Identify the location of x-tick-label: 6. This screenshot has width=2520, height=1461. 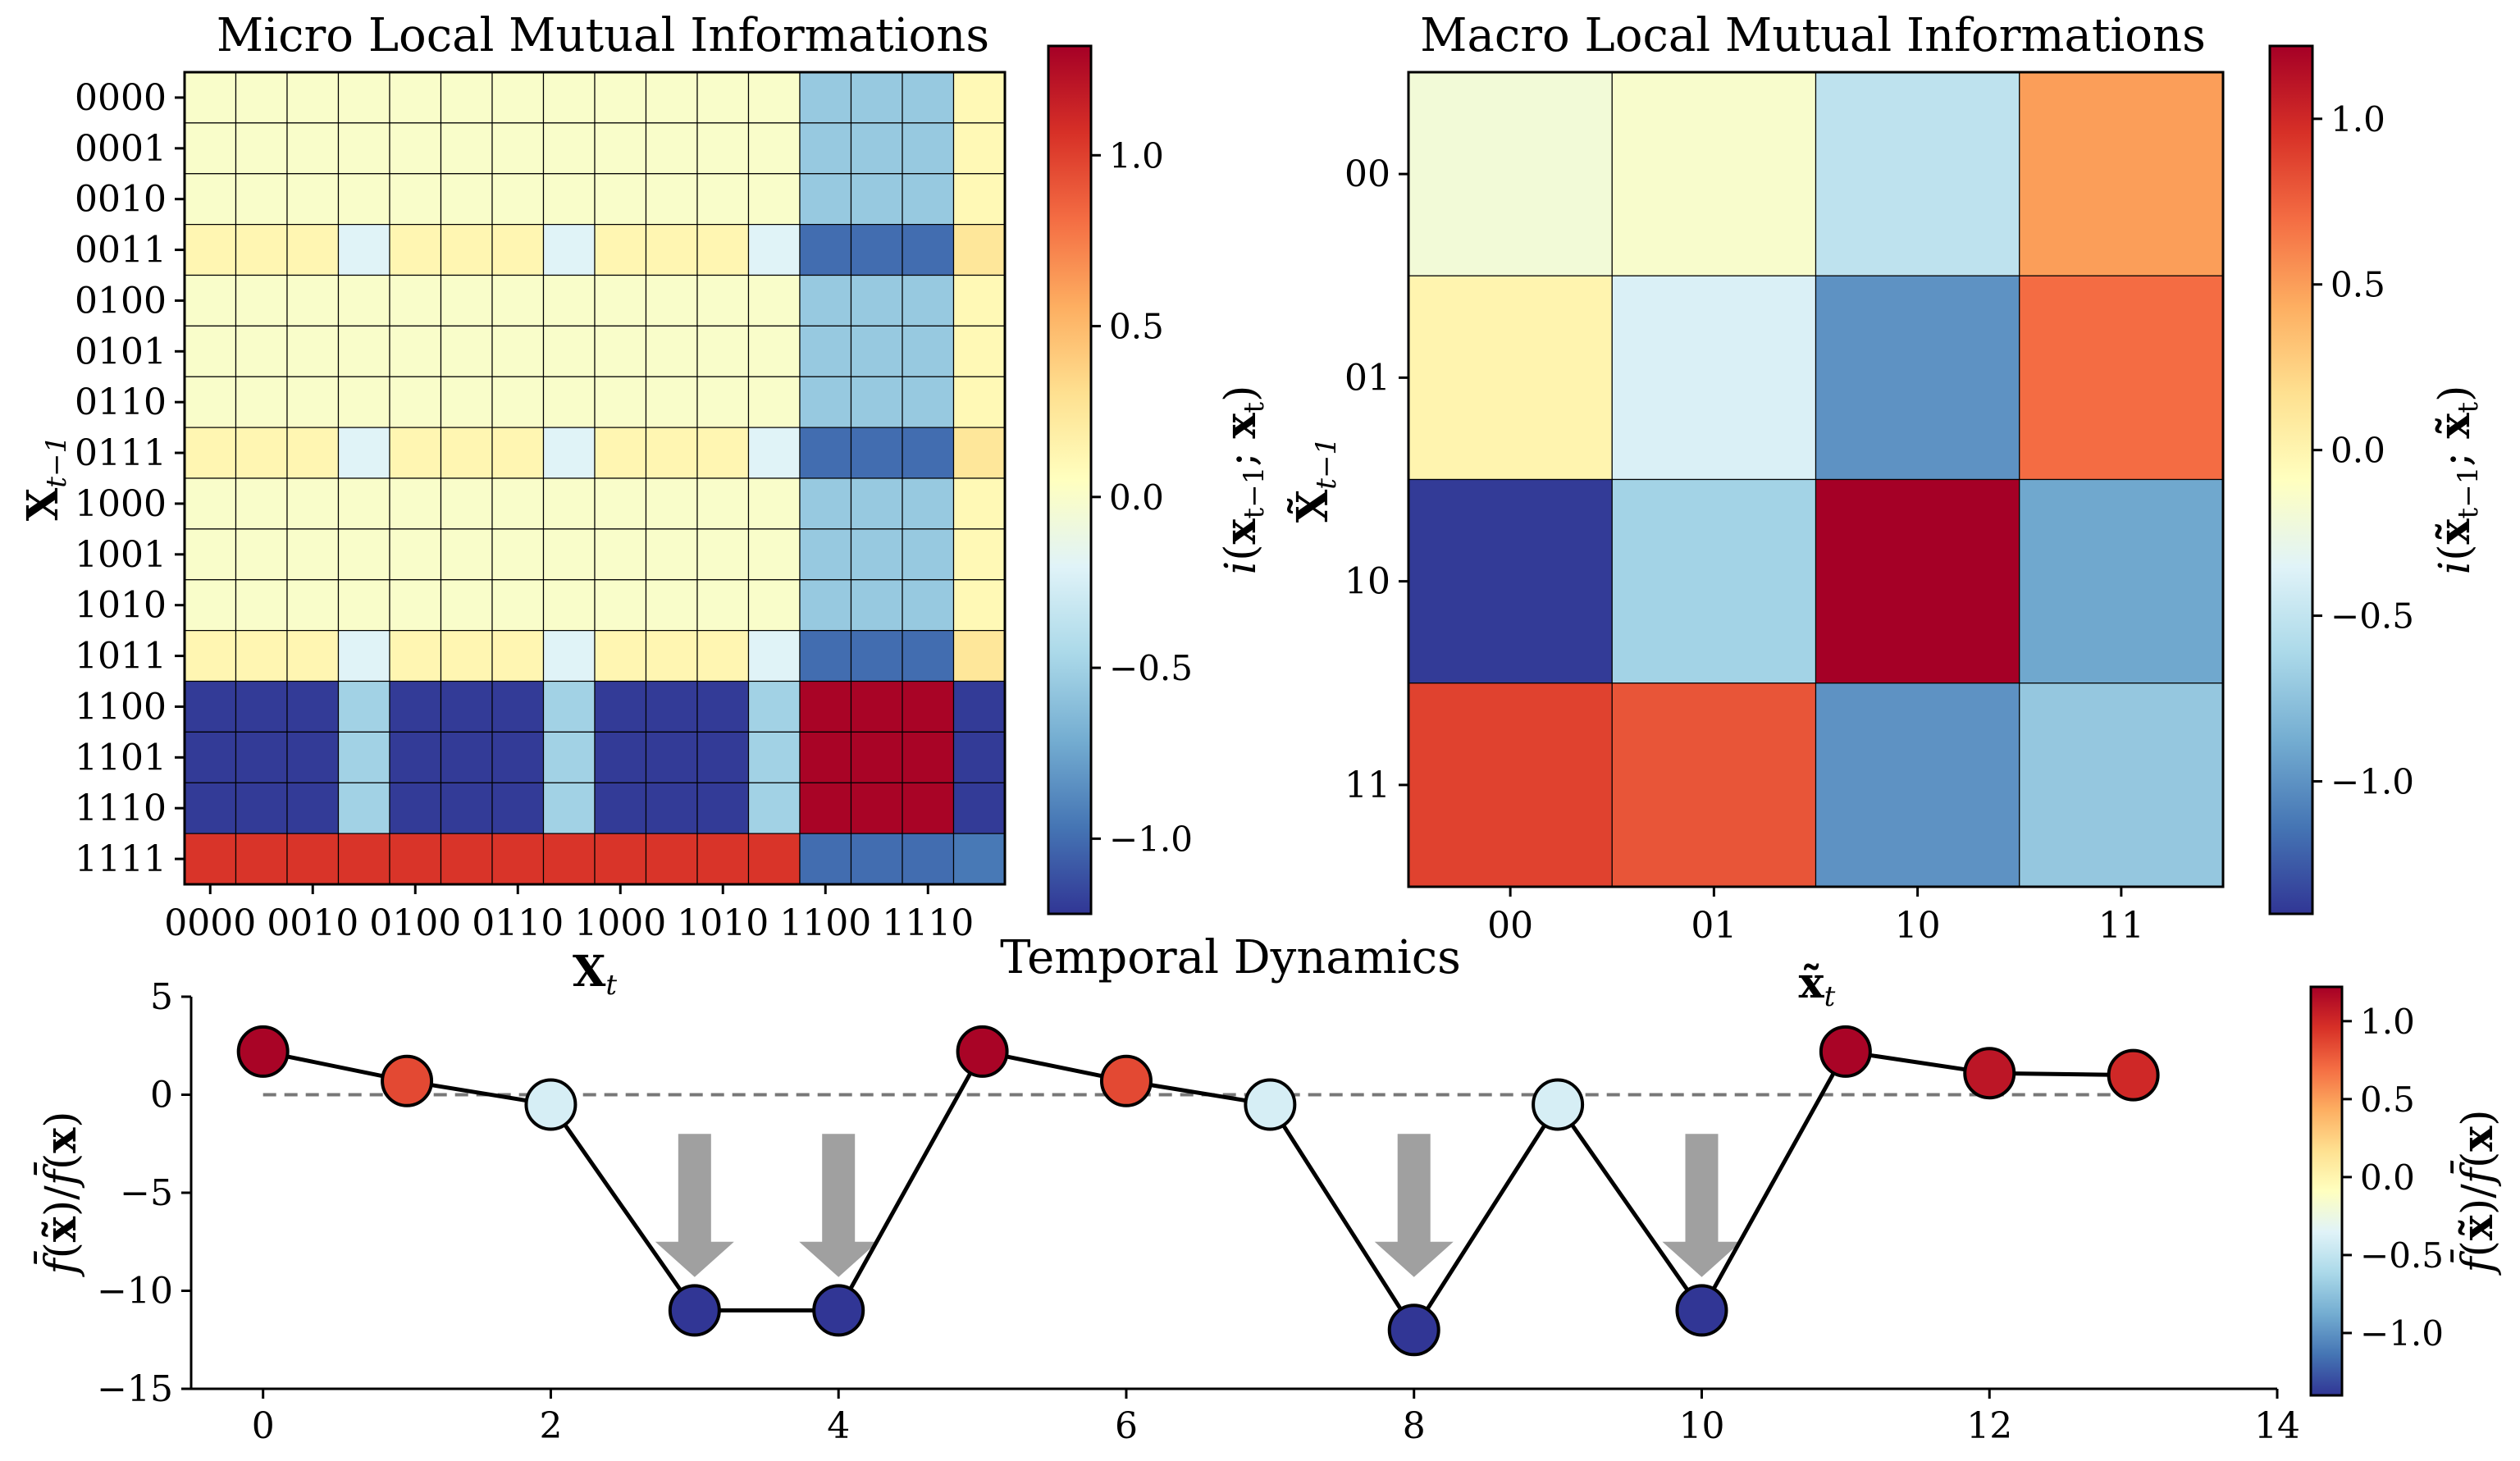
(1126, 1426).